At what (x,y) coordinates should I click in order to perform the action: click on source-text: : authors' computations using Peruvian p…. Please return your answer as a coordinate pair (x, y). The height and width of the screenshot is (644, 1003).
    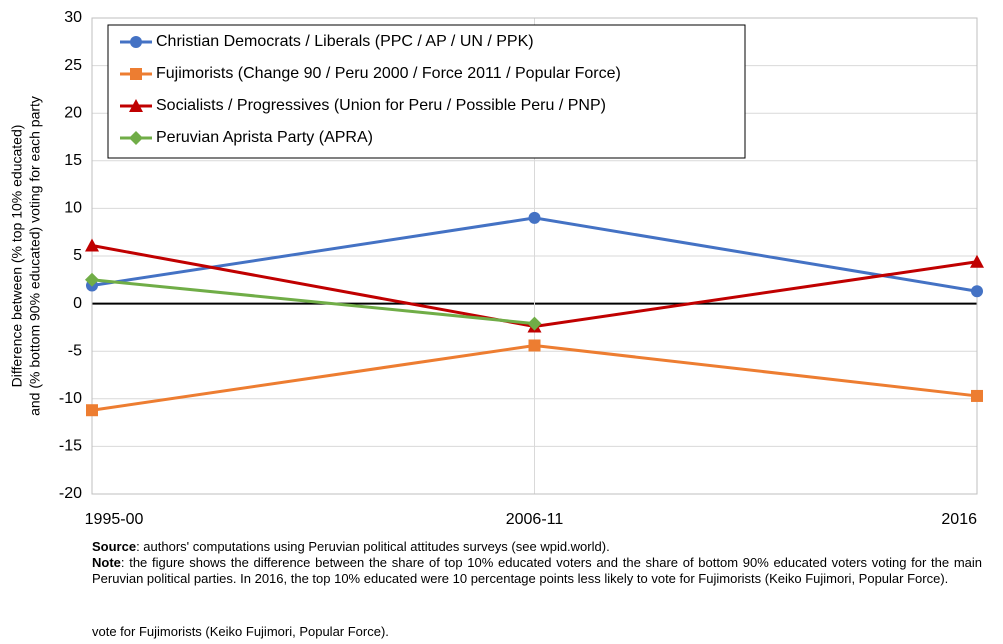
    Looking at the image, I should click on (373, 546).